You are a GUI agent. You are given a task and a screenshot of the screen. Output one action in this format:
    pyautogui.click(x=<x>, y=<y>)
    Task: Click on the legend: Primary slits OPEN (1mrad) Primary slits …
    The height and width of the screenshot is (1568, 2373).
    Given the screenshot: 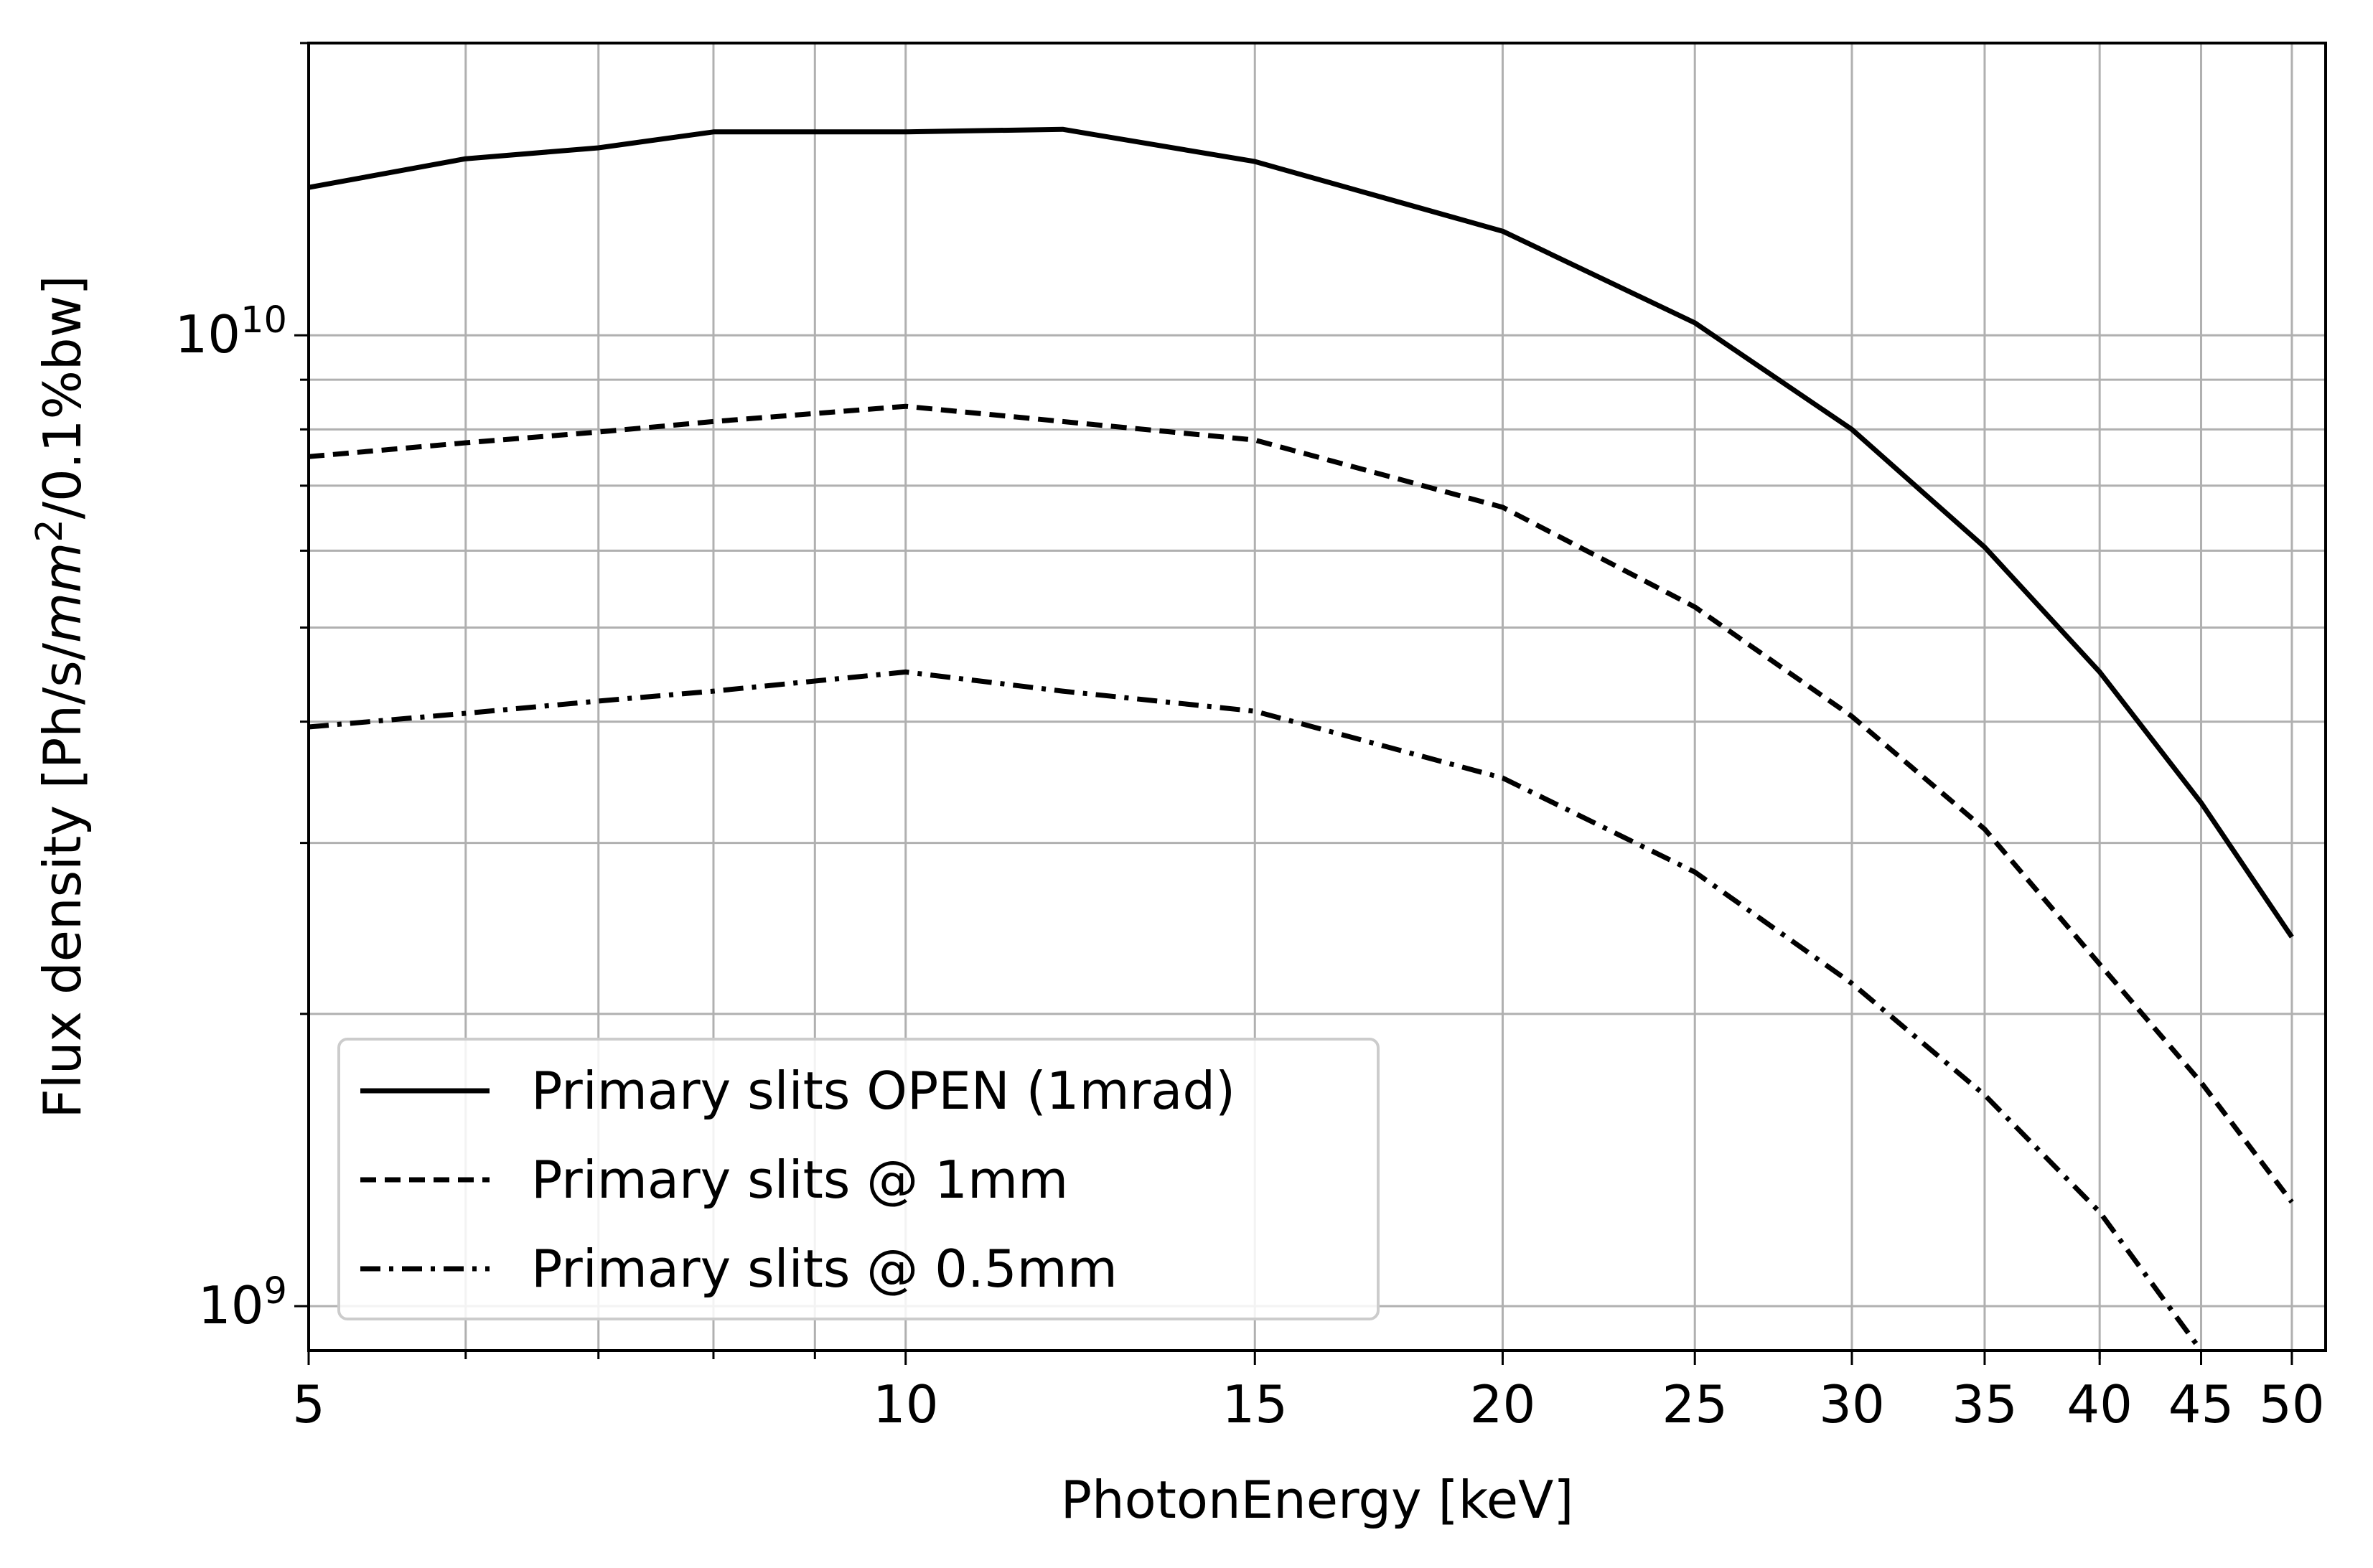 What is the action you would take?
    pyautogui.click(x=859, y=1179)
    